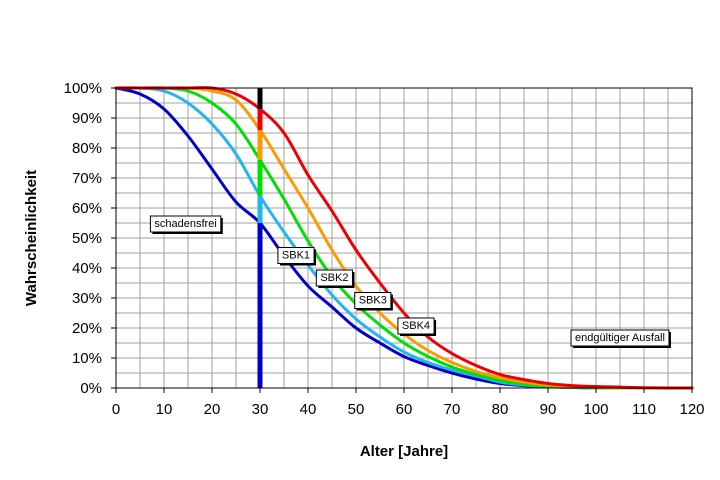 The width and height of the screenshot is (720, 480). What do you see at coordinates (548, 409) in the screenshot?
I see `x-tick-label: 90` at bounding box center [548, 409].